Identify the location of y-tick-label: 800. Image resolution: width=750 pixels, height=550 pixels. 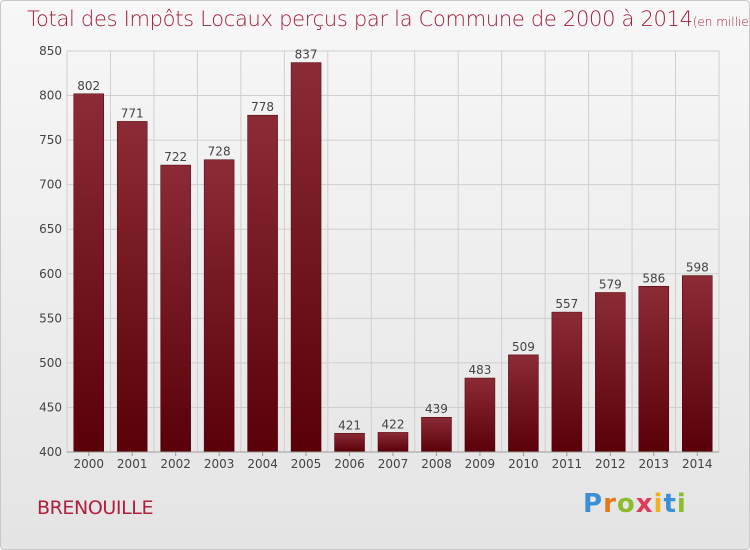
(50, 96).